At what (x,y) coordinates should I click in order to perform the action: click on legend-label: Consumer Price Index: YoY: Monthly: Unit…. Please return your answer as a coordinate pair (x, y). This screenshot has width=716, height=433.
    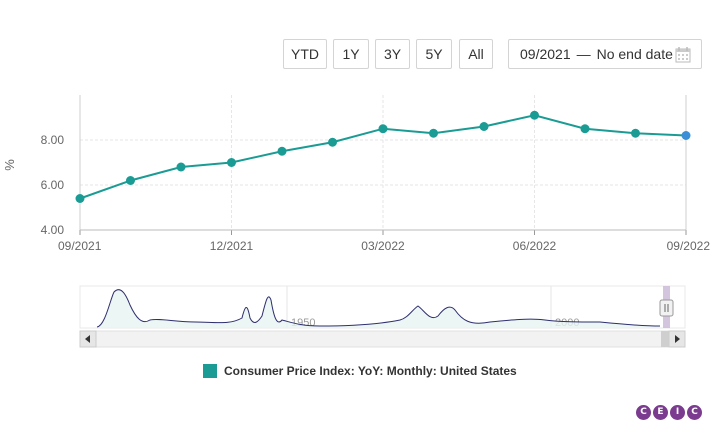
    Looking at the image, I should click on (370, 371).